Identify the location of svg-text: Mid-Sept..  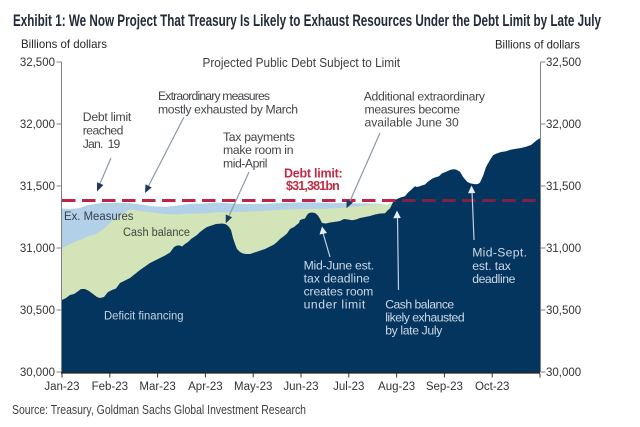
(499, 253).